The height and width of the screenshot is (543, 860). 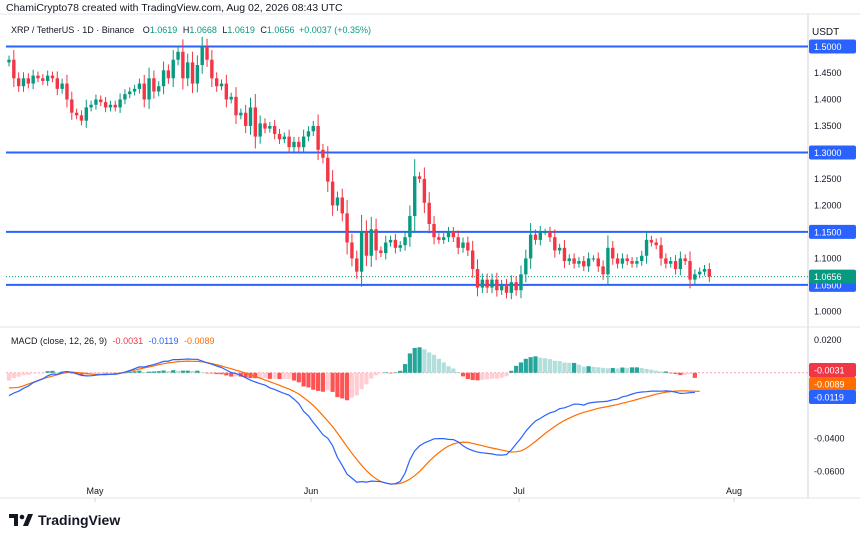 What do you see at coordinates (829, 472) in the screenshot?
I see `macd-tick-label: -0.0600` at bounding box center [829, 472].